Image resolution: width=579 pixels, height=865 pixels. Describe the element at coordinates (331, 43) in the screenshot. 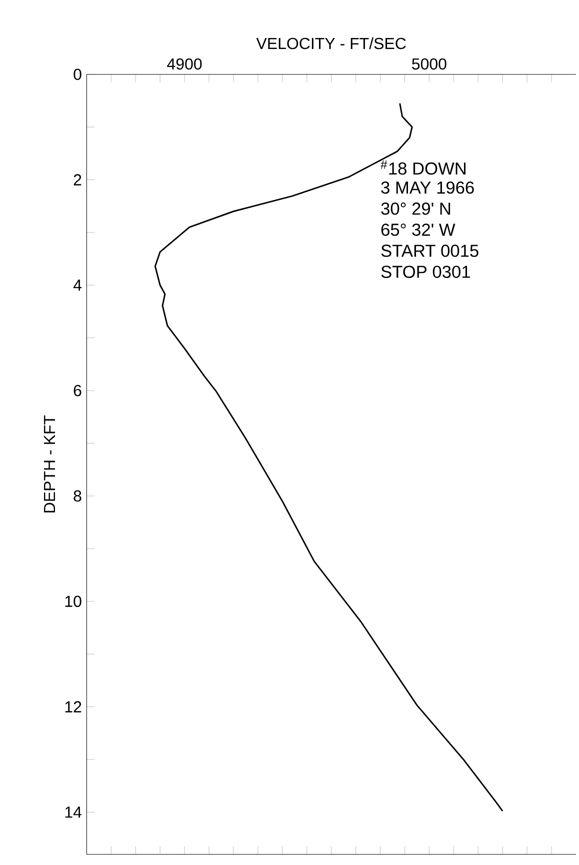

I see `x-axis-title: VELOCITY - FT/SEC` at that location.